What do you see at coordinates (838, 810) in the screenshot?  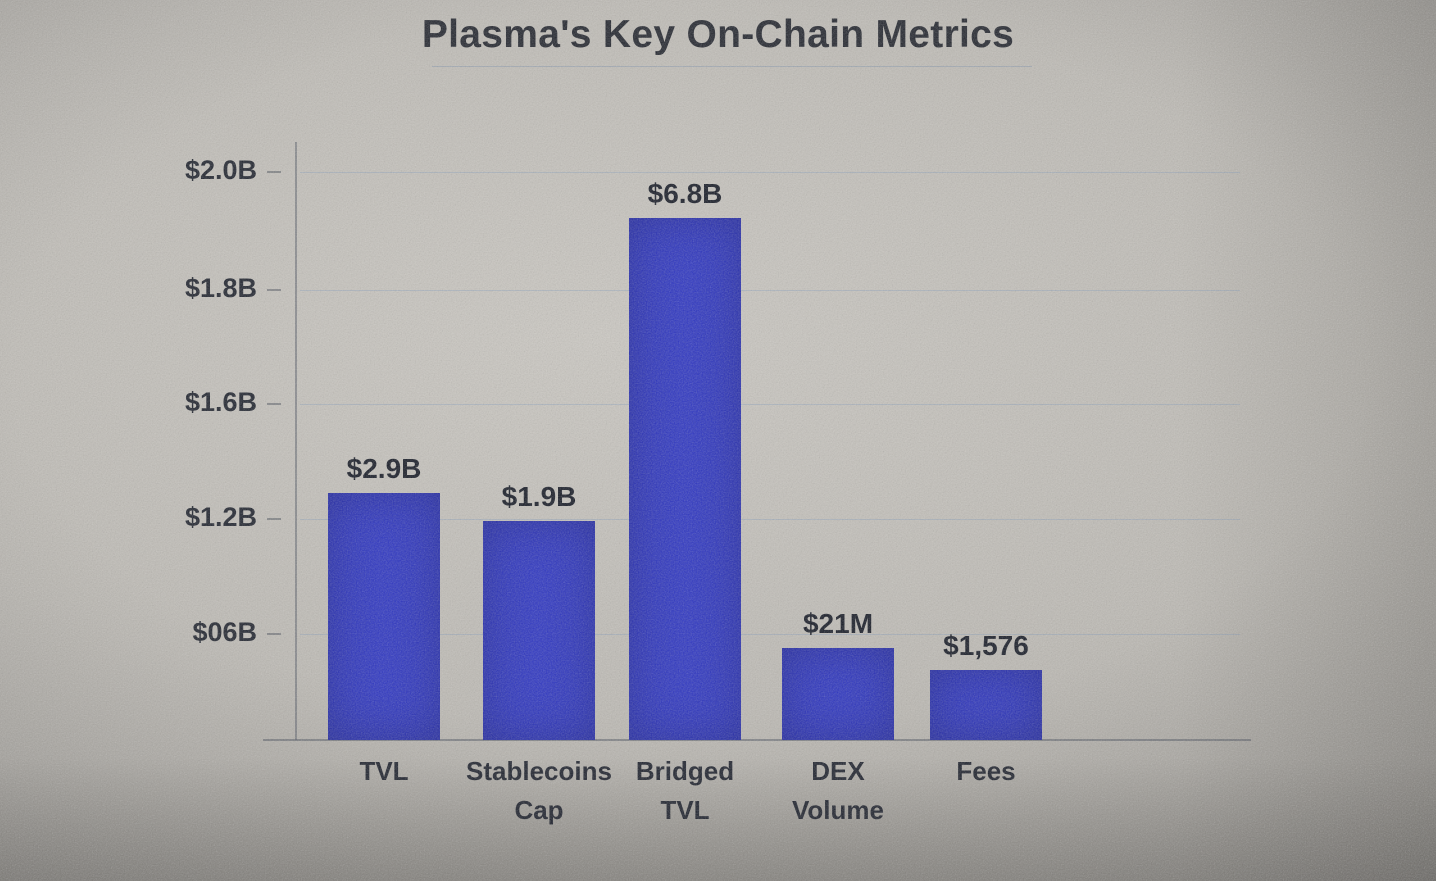 I see `x-category-label-line: Volume` at bounding box center [838, 810].